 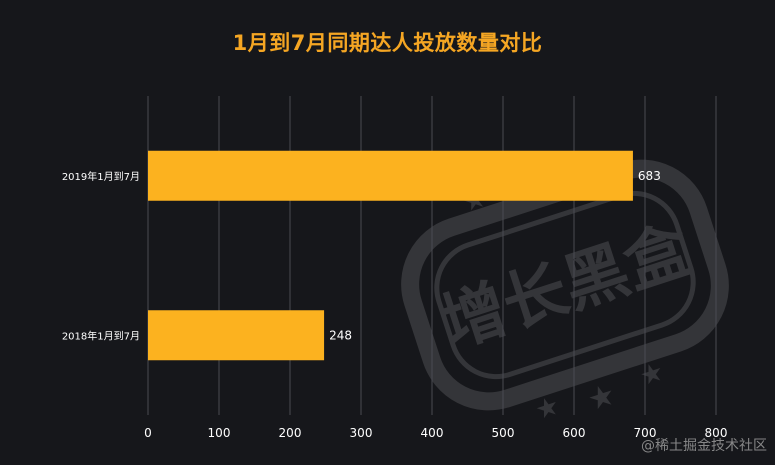 What do you see at coordinates (101, 176) in the screenshot?
I see `category-label: 2019年1月到7月` at bounding box center [101, 176].